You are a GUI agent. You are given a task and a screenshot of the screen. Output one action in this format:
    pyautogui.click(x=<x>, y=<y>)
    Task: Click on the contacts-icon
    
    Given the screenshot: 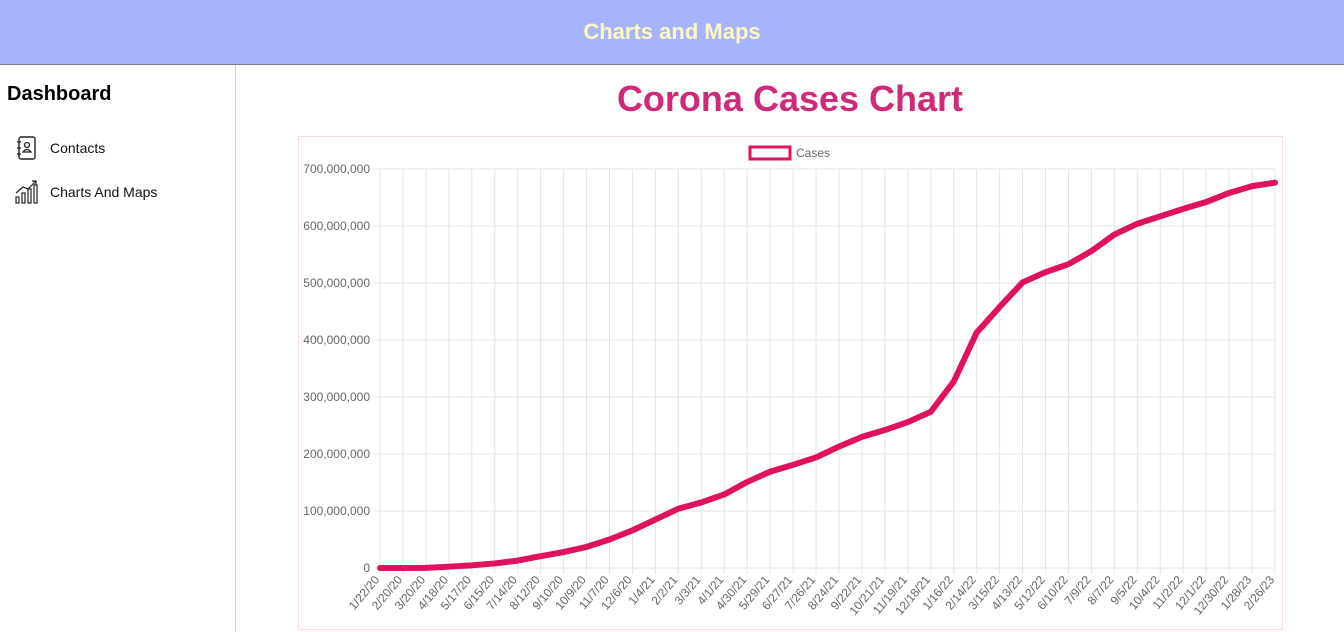 What is the action you would take?
    pyautogui.click(x=26, y=148)
    